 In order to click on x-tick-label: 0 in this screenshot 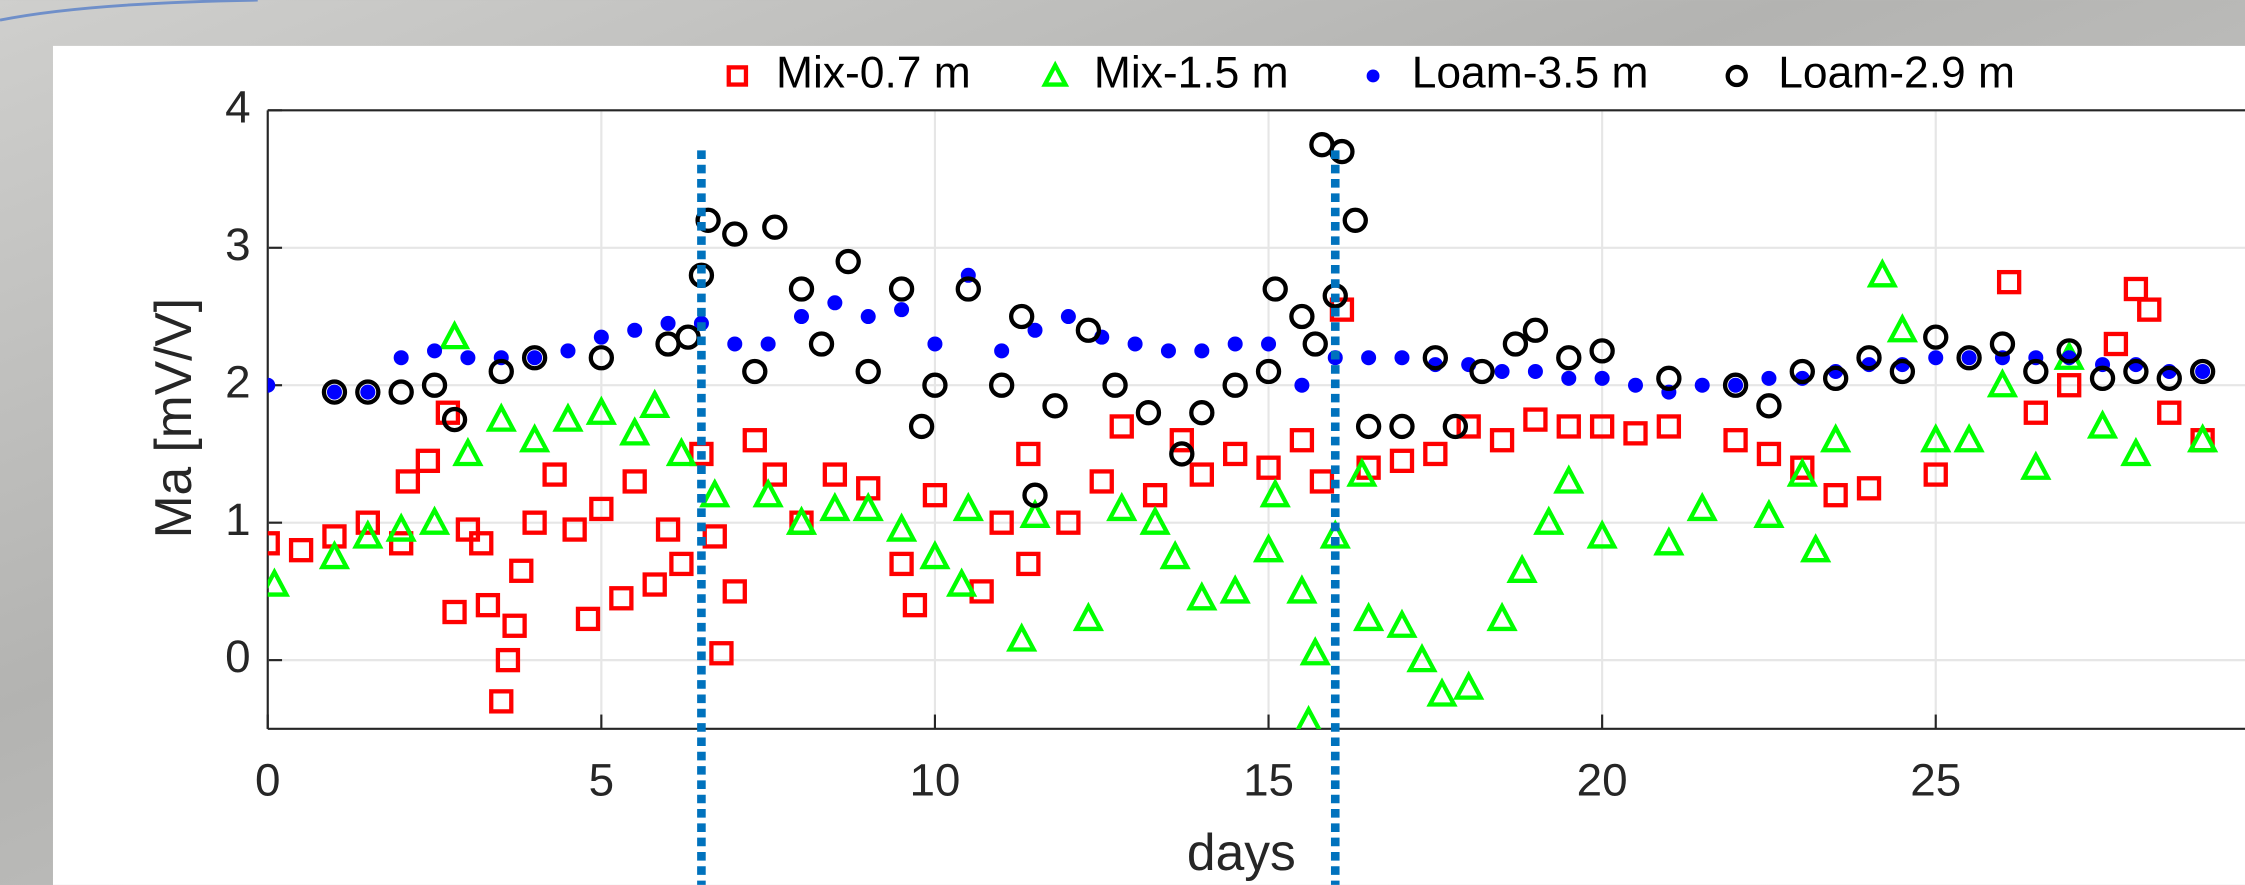, I will do `click(267, 779)`.